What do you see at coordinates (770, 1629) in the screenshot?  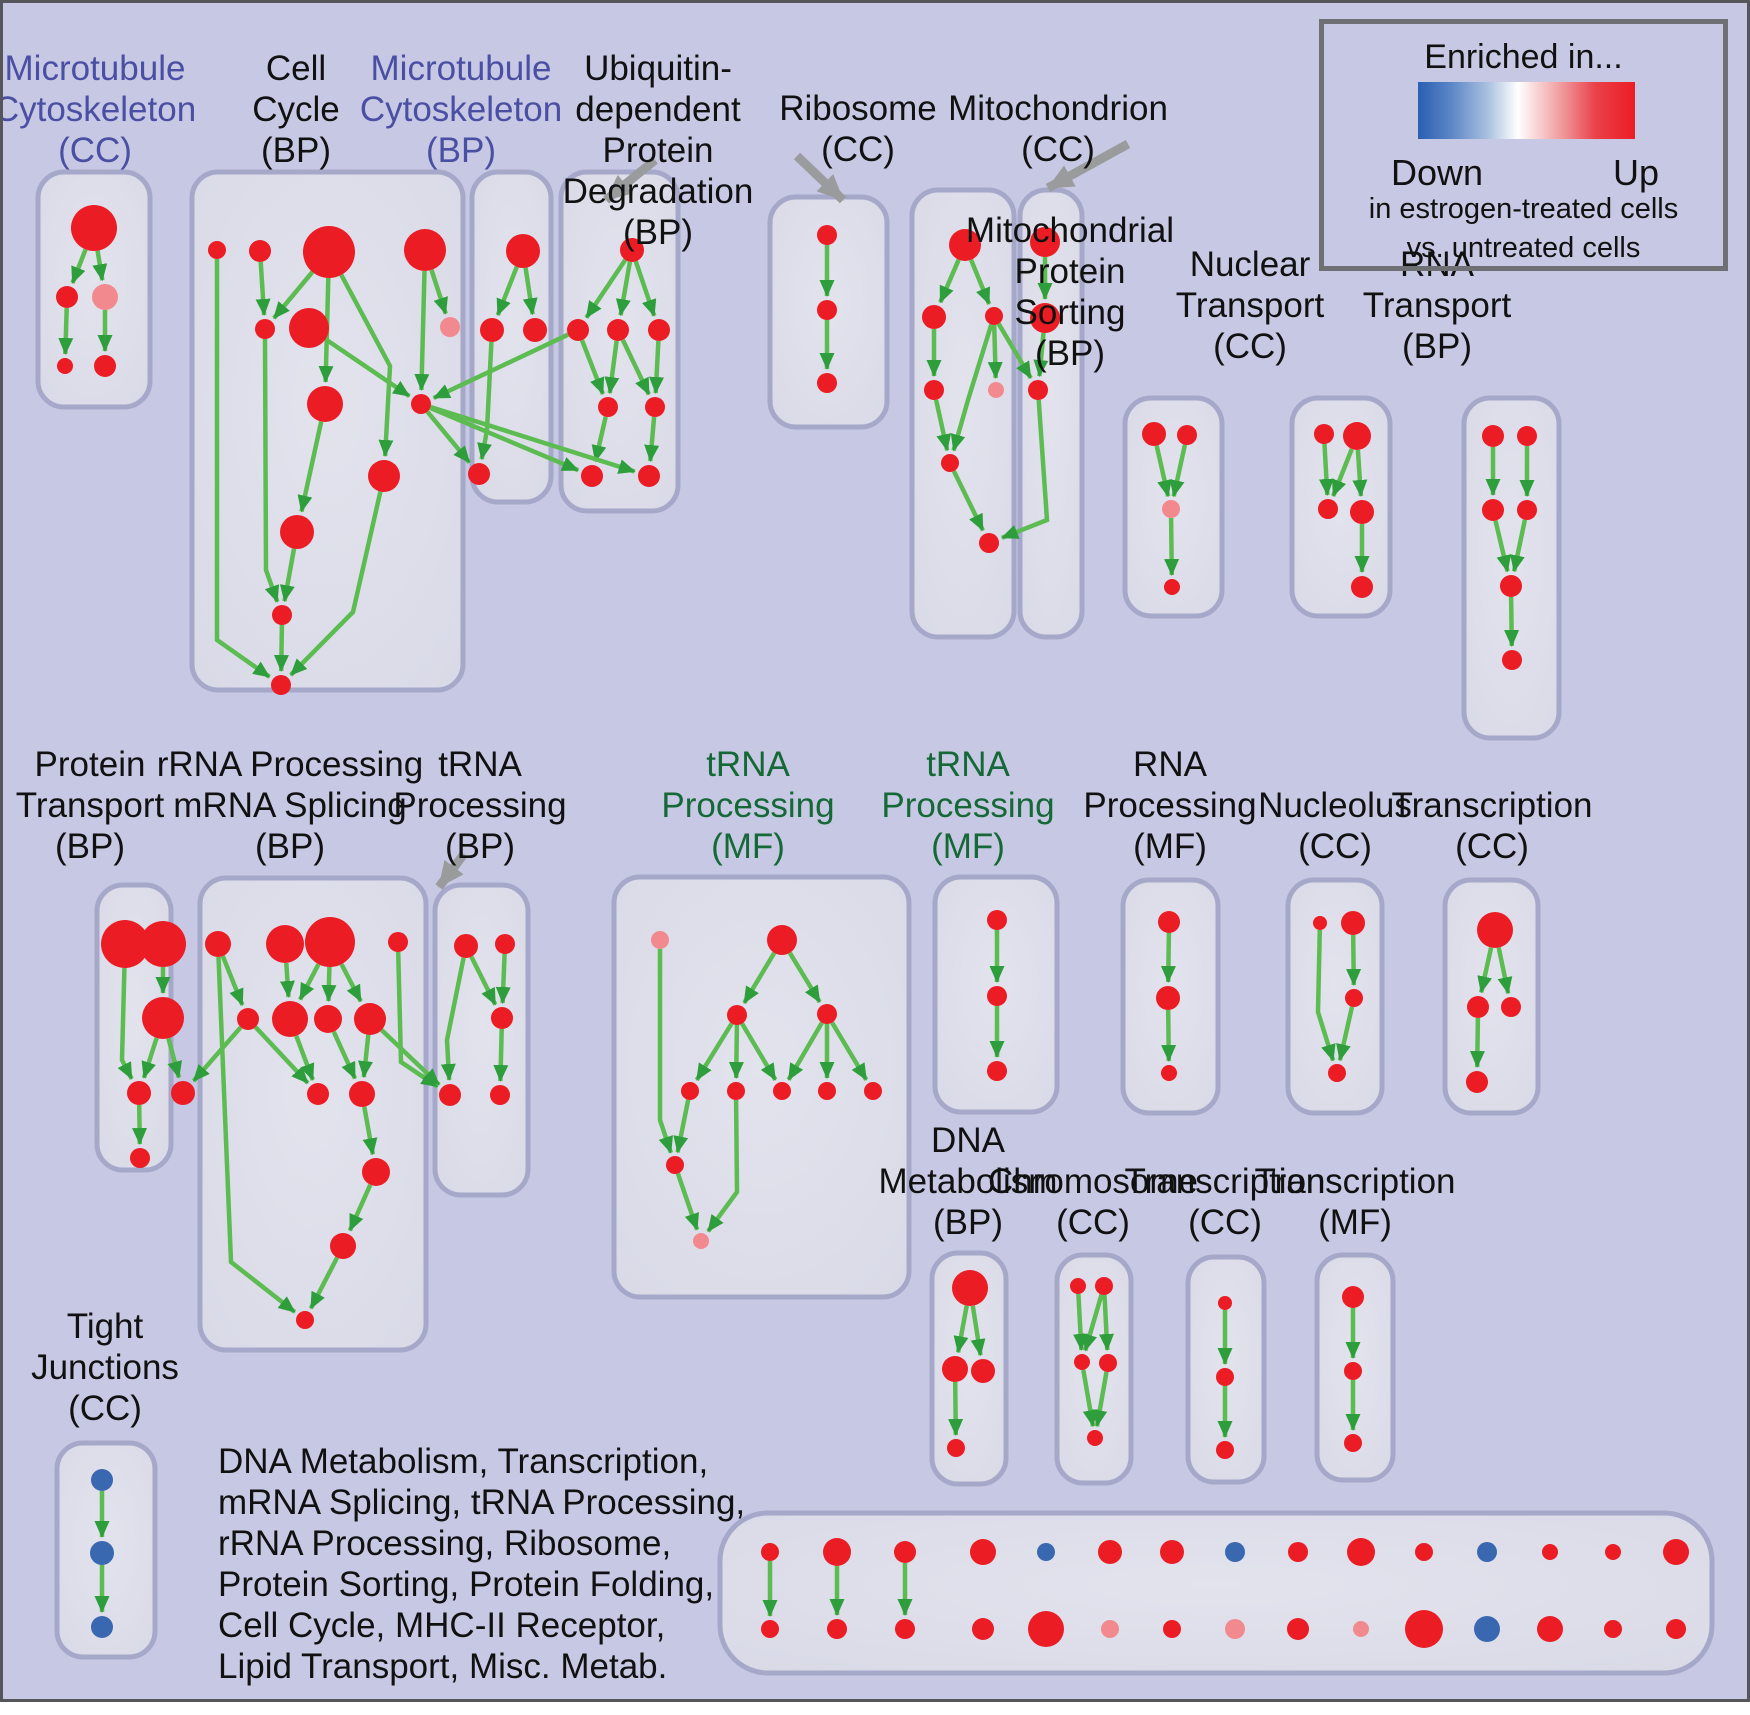 I see `misc-node-b1` at bounding box center [770, 1629].